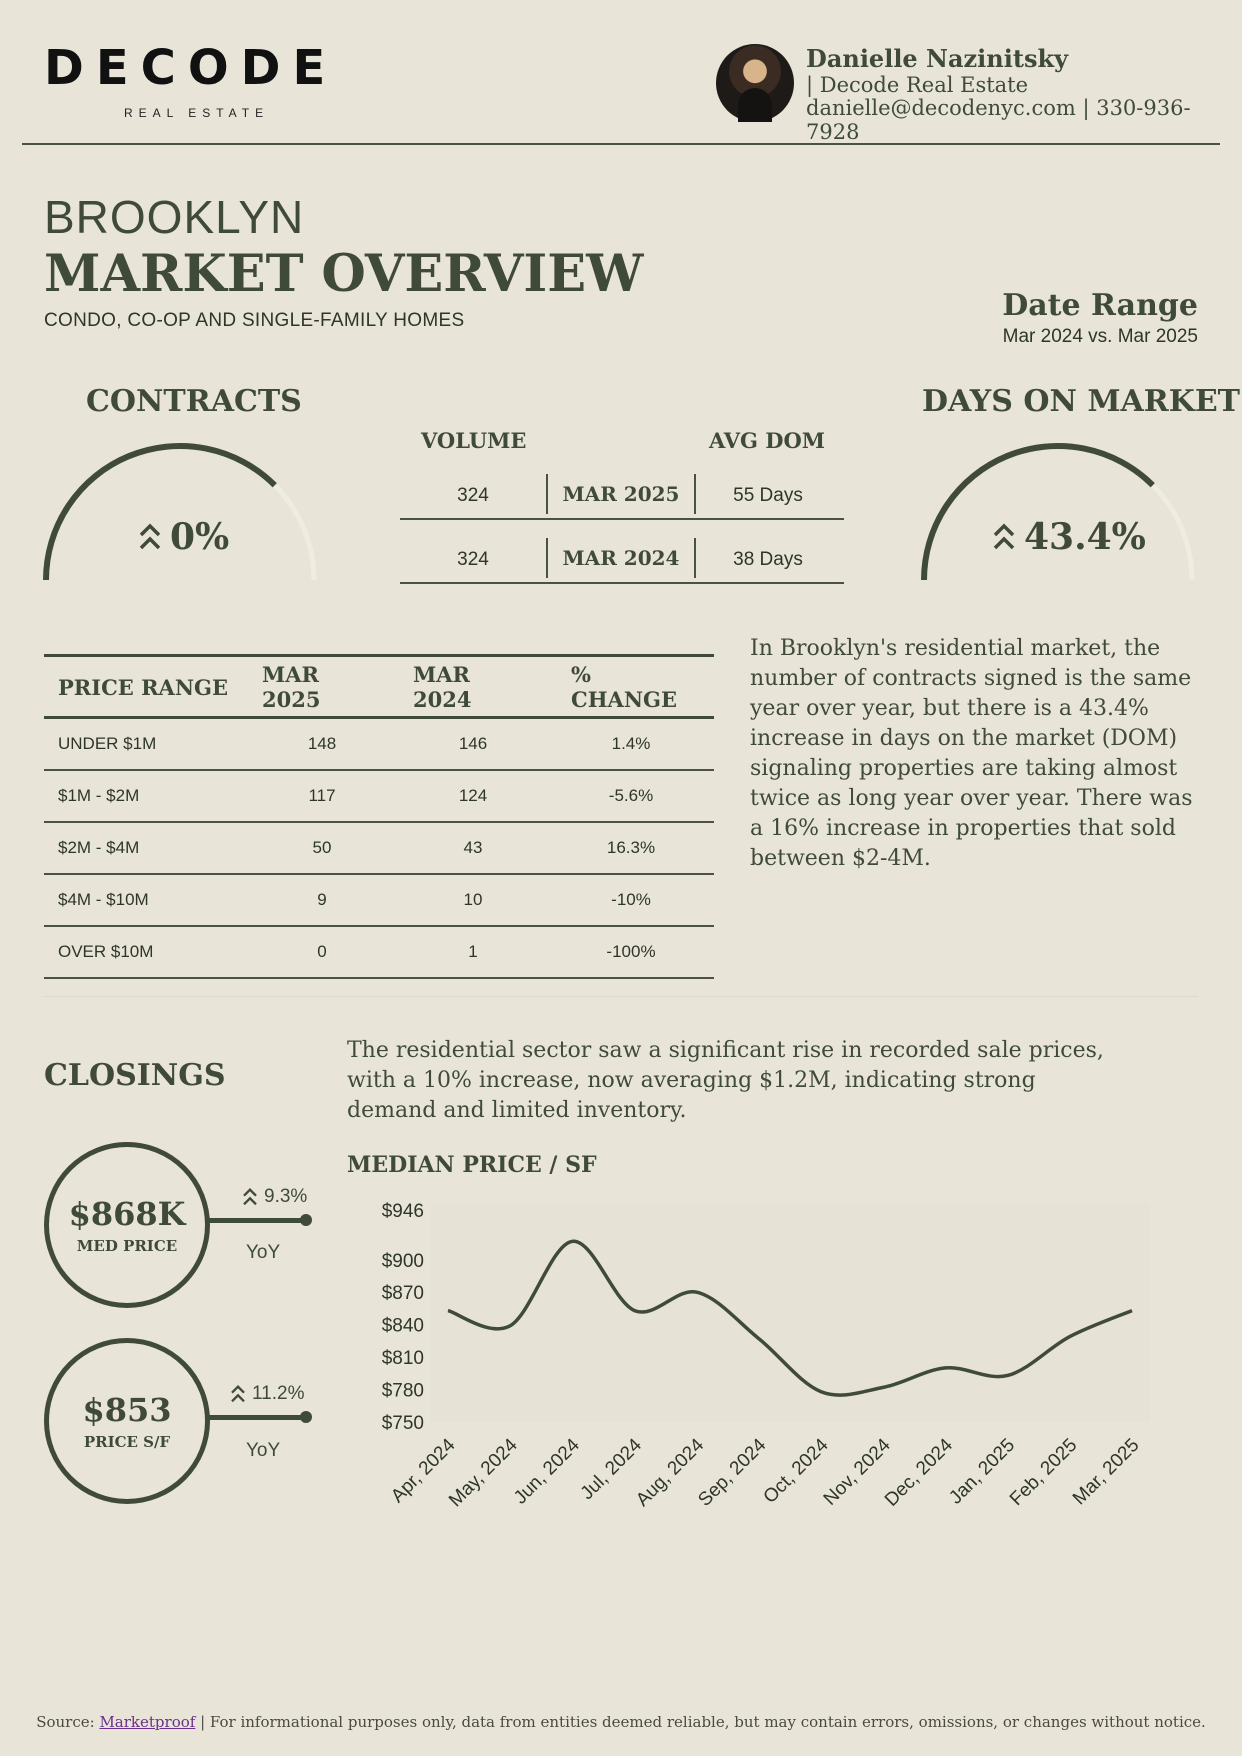 The image size is (1242, 1756). What do you see at coordinates (106, 951) in the screenshot?
I see `cell-price-range: OVER $10M` at bounding box center [106, 951].